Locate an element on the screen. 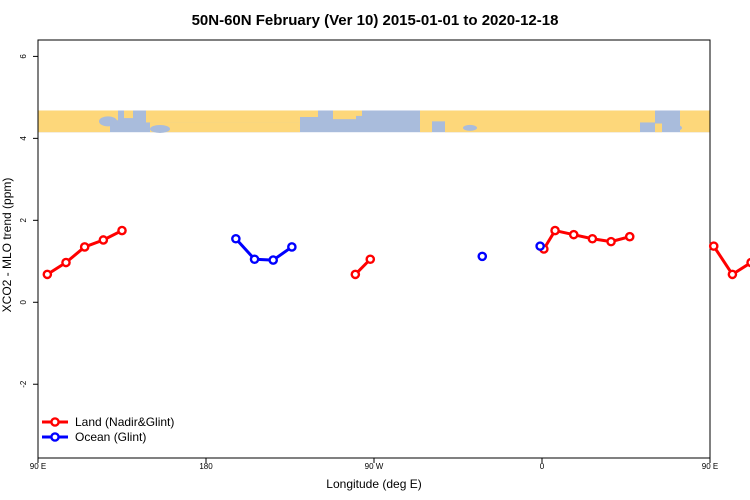  y-axis-label: XCO2 - MLO trend (ppm) is located at coordinates (7, 245).